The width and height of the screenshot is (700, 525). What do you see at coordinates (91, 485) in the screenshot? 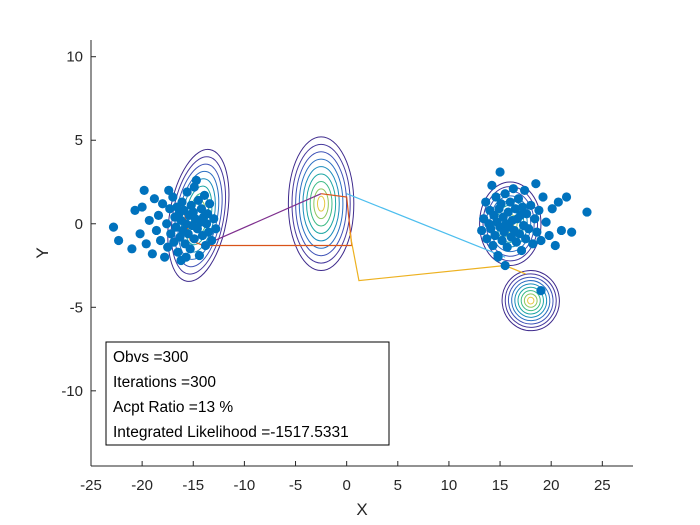
I see `x-tick-label: -25` at bounding box center [91, 485].